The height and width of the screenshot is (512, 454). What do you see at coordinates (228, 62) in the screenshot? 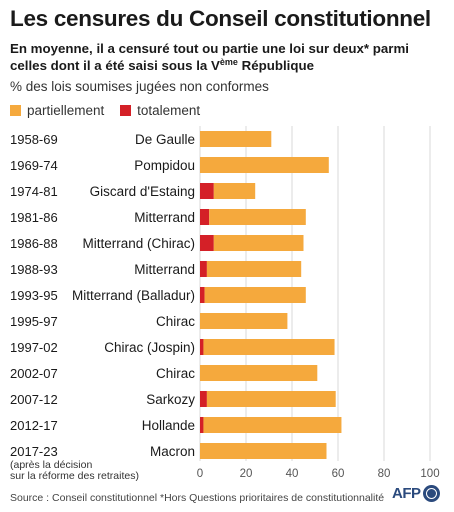
I see `subtitle-superscript: ème` at bounding box center [228, 62].